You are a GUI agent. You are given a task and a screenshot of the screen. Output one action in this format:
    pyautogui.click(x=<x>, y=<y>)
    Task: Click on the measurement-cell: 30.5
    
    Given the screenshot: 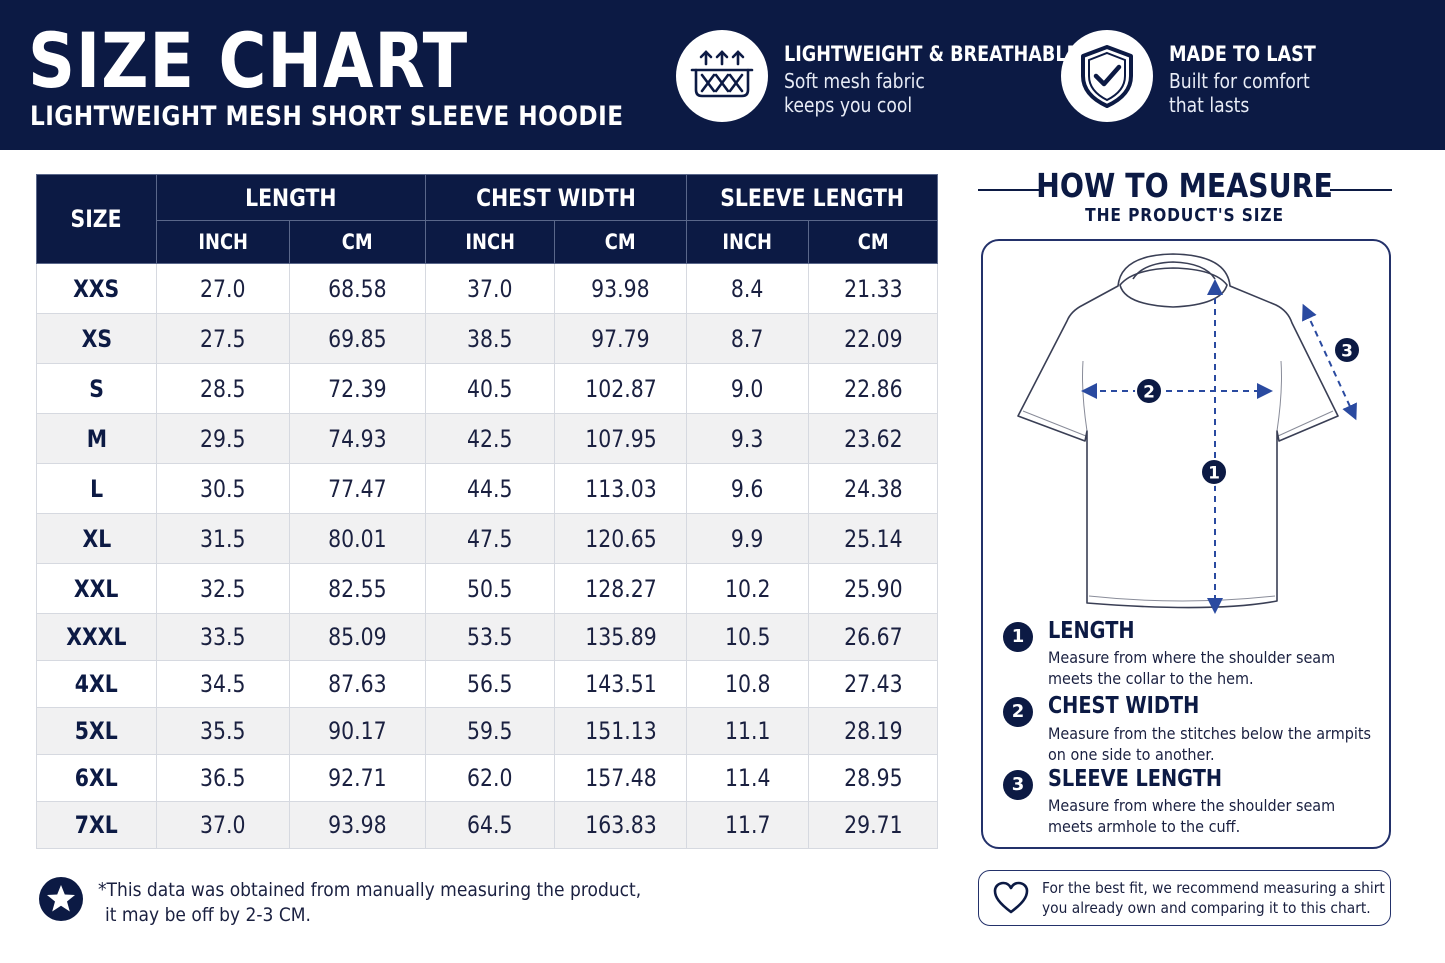 What is the action you would take?
    pyautogui.click(x=223, y=488)
    